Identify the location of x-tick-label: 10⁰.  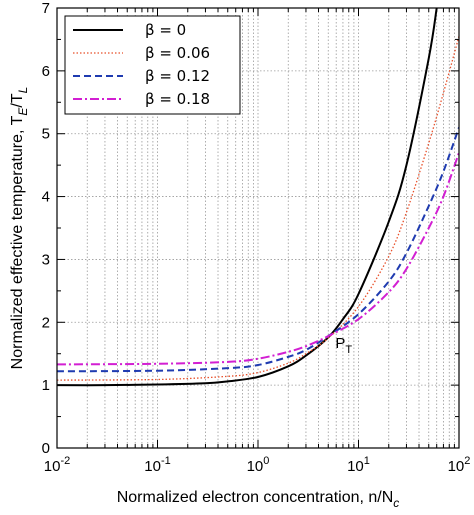
(258, 465).